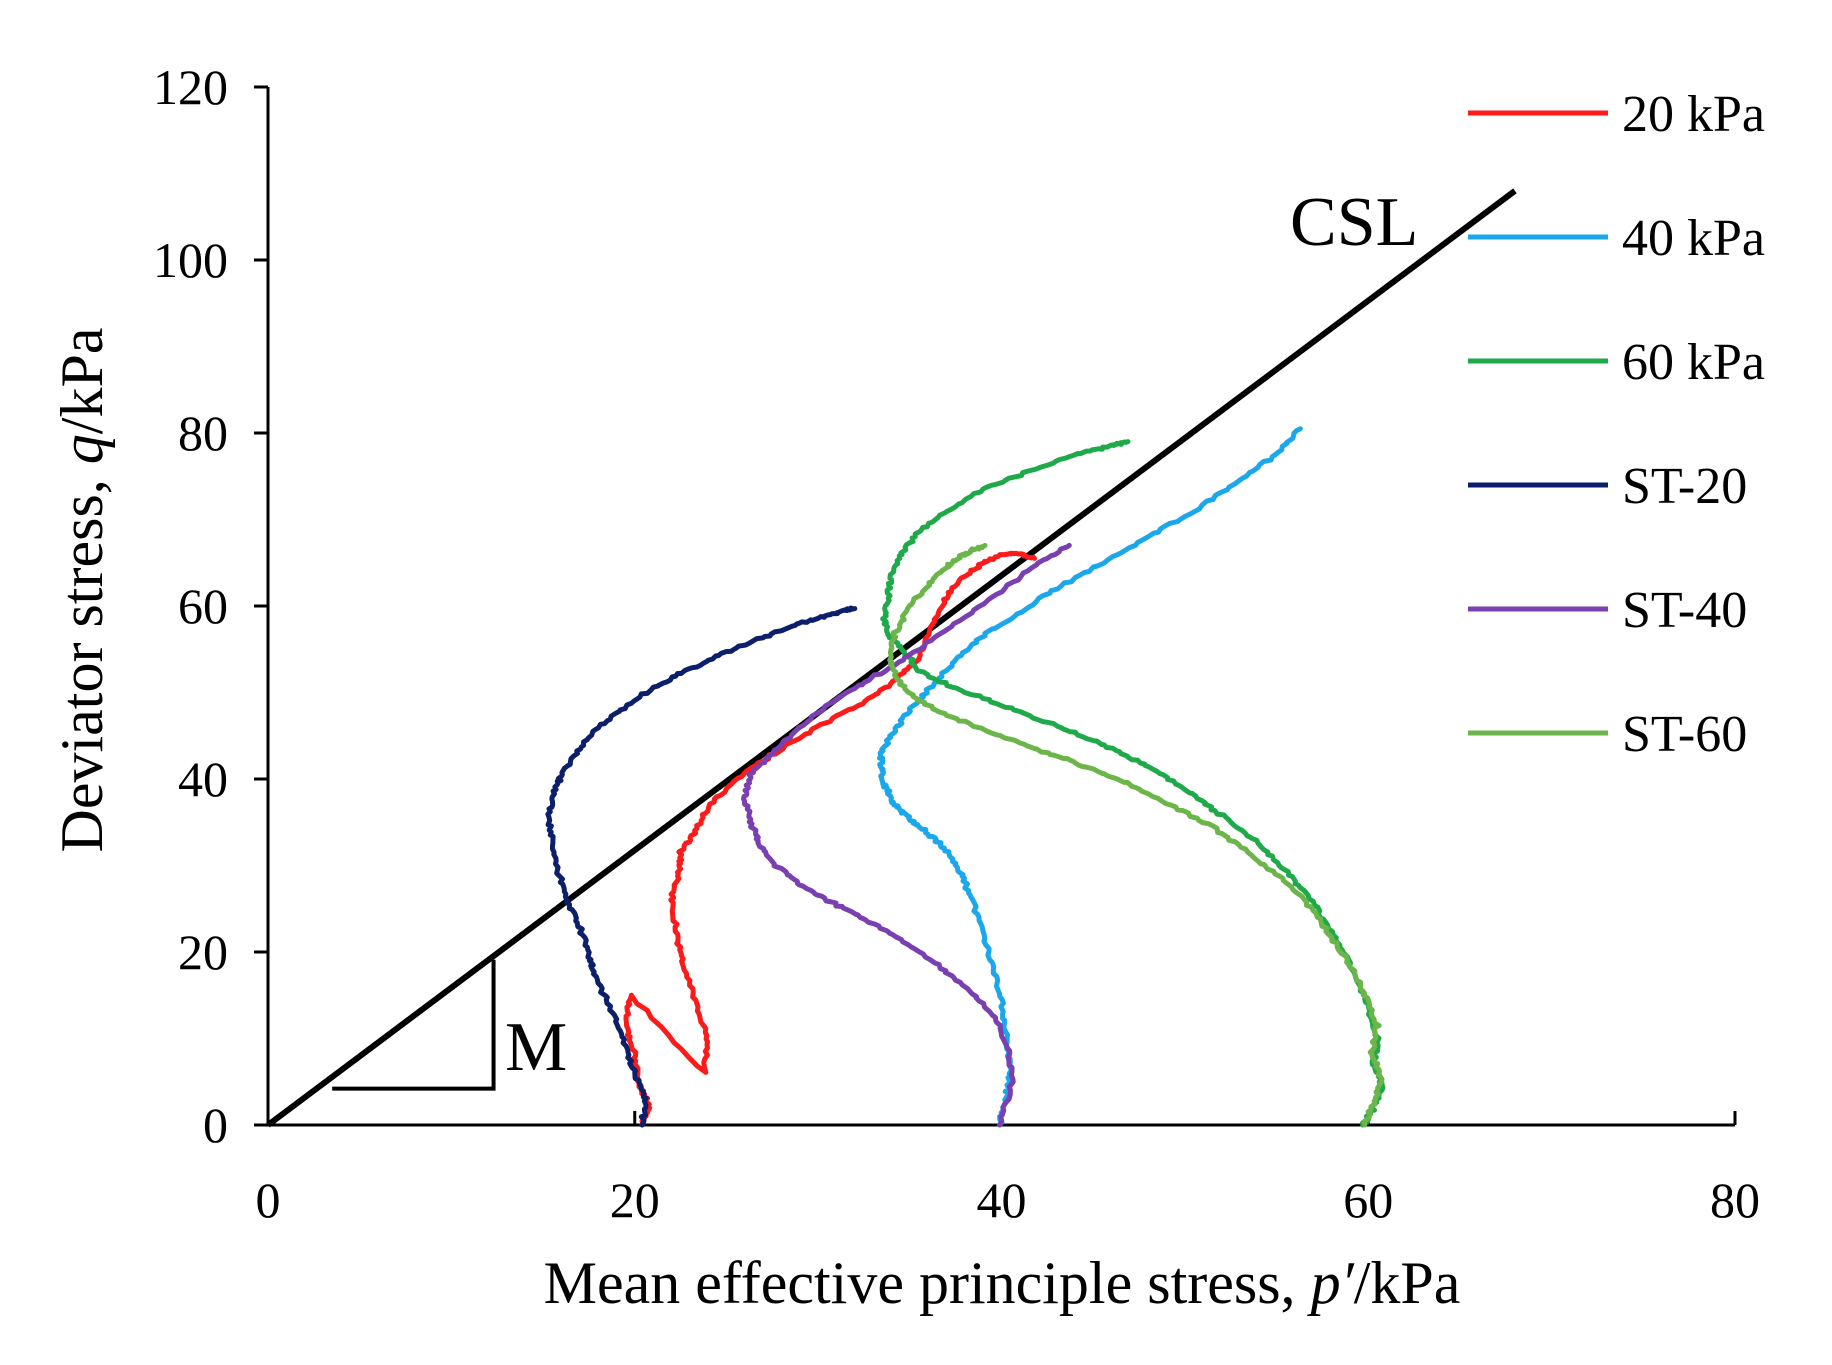  I want to click on x-tick-label: 40, so click(1002, 1200).